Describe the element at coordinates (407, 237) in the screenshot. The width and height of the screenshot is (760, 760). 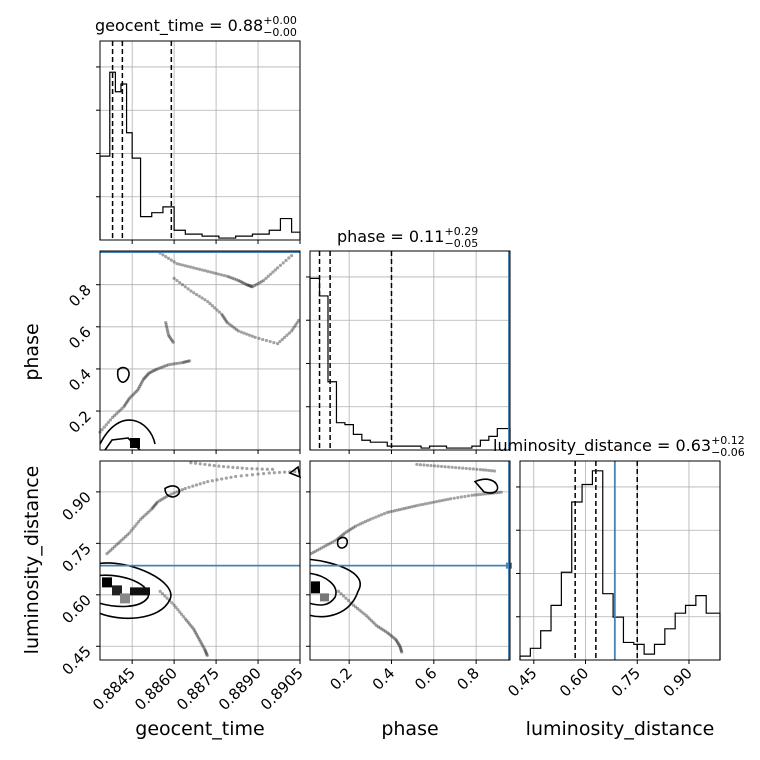
I see `title-phase: phase = 0.11+0.29 −0.05` at that location.